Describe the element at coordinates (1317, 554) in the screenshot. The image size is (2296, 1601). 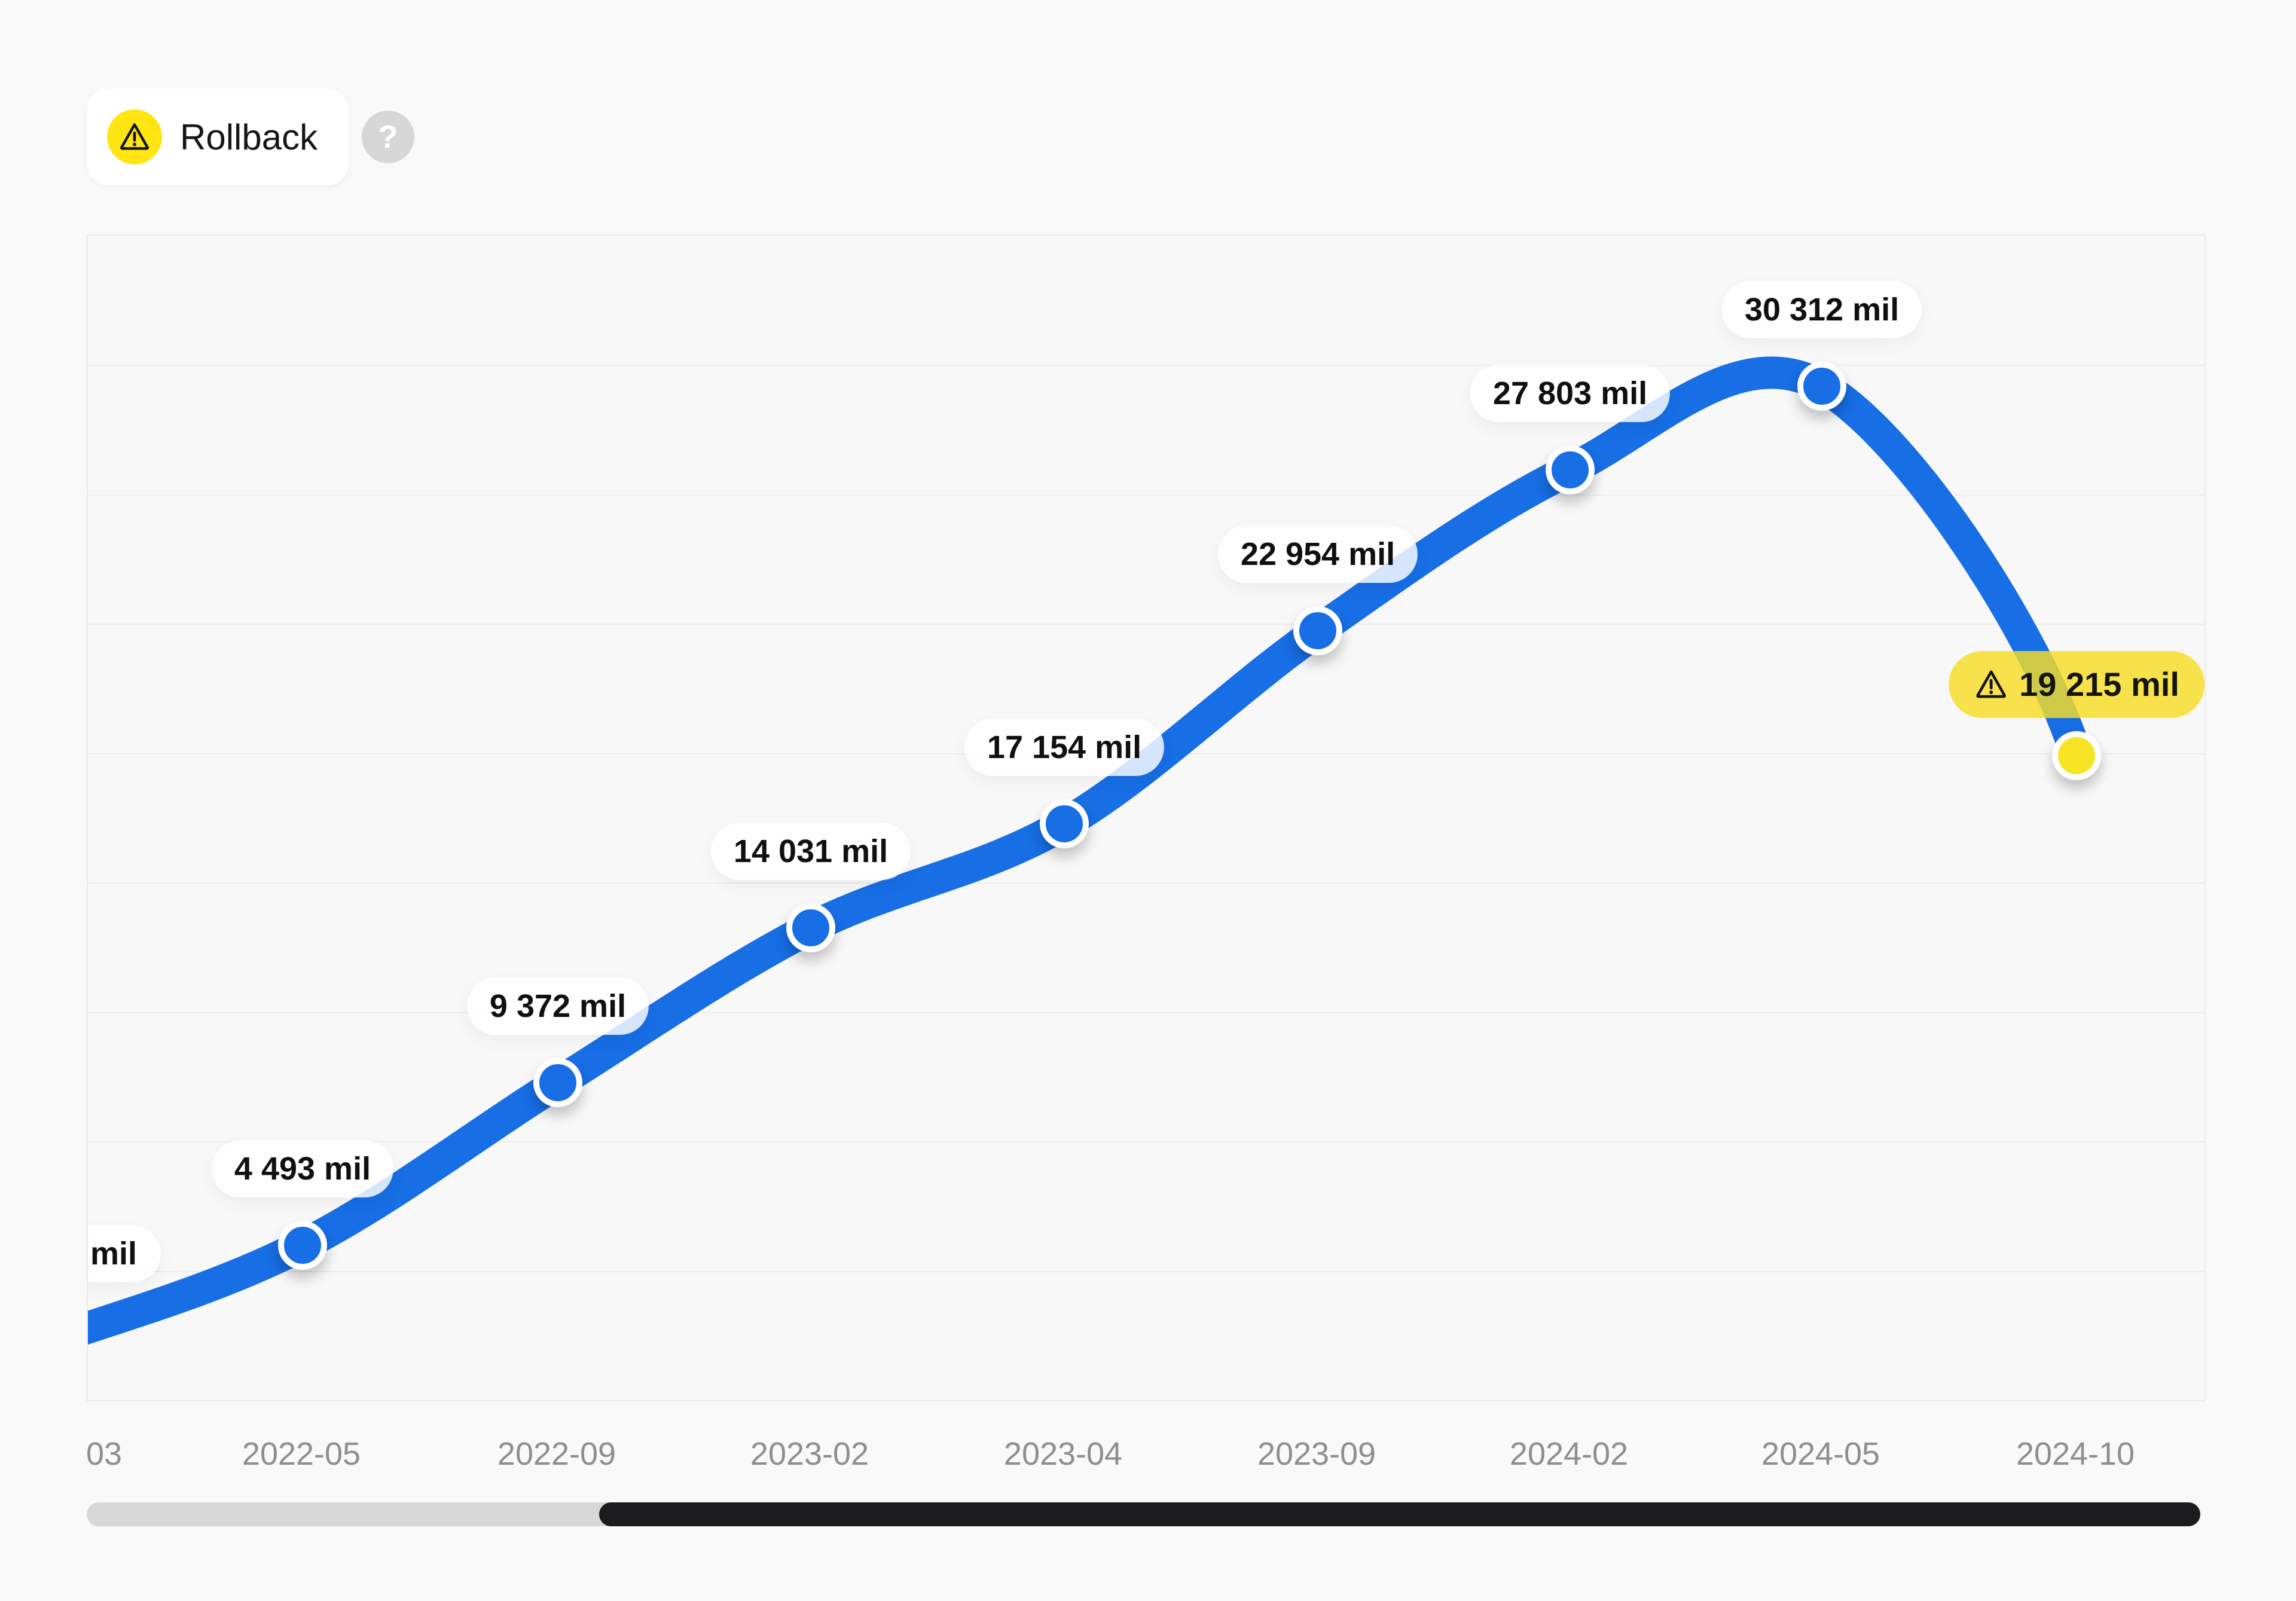
I see `value-label: 22 954 mil` at that location.